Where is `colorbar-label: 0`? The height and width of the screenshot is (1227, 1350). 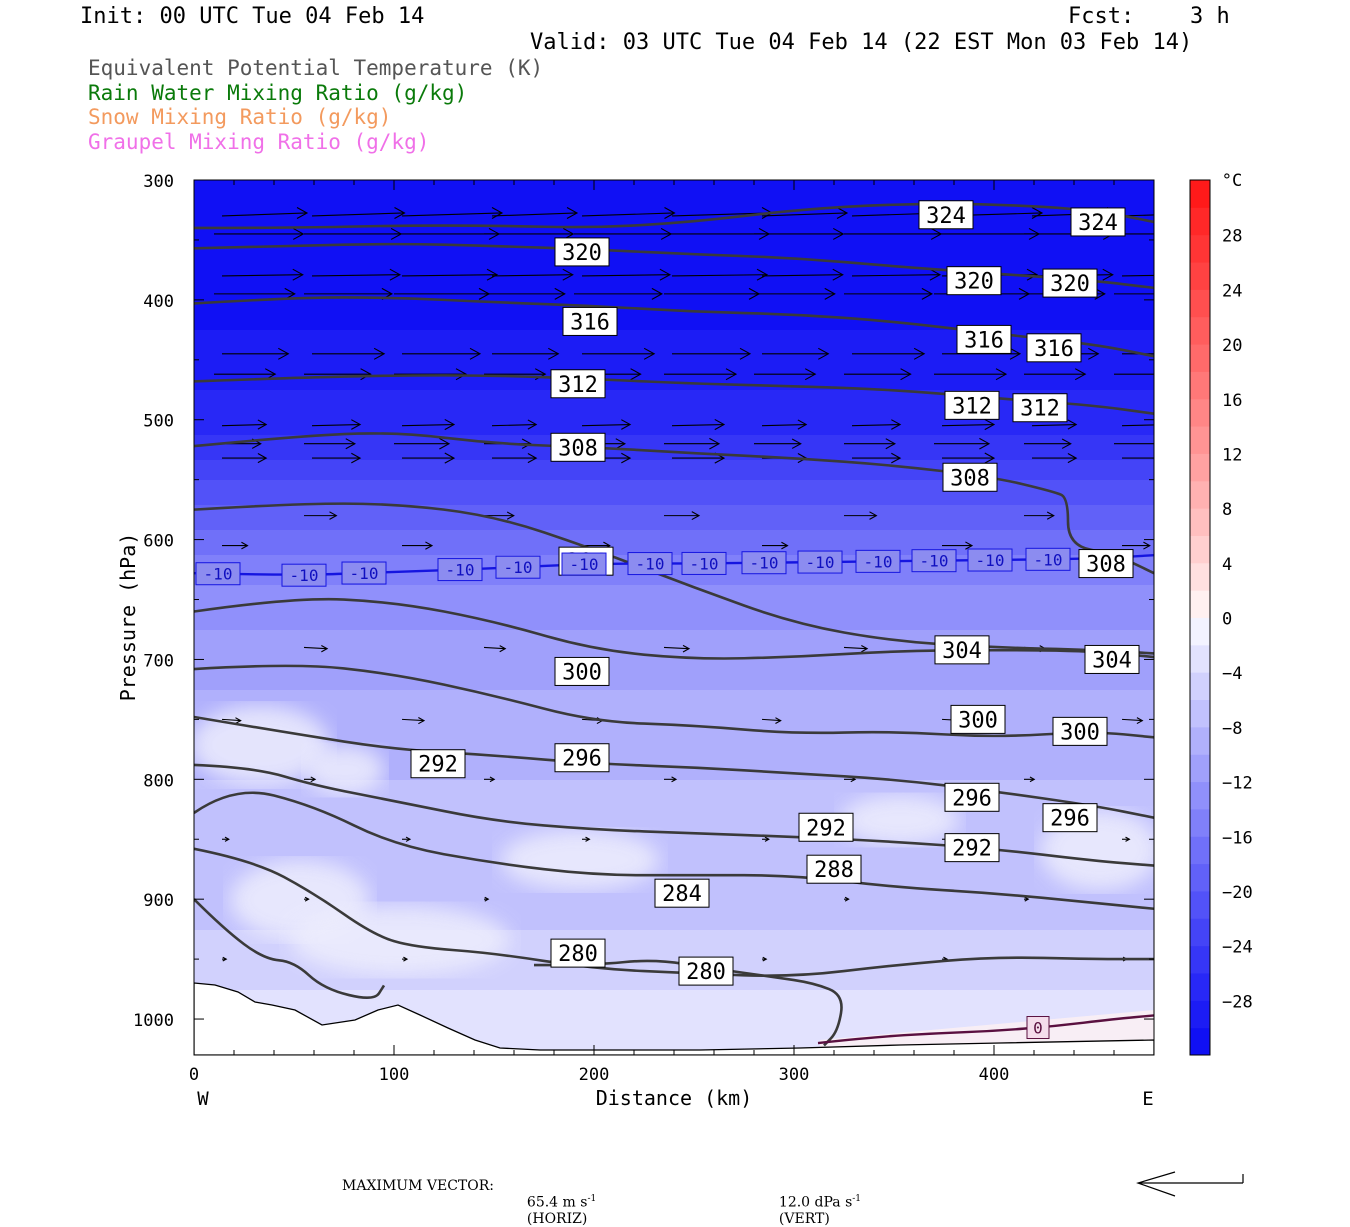
colorbar-label: 0 is located at coordinates (1227, 620).